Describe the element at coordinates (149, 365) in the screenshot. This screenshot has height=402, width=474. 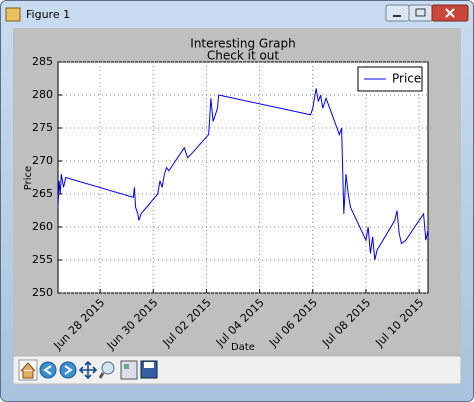
I see `save-icon` at that location.